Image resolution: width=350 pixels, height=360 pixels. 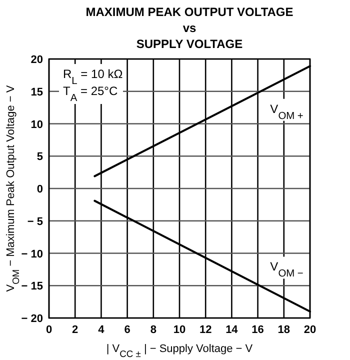 I want to click on y-tick-label: 0, so click(x=39, y=190).